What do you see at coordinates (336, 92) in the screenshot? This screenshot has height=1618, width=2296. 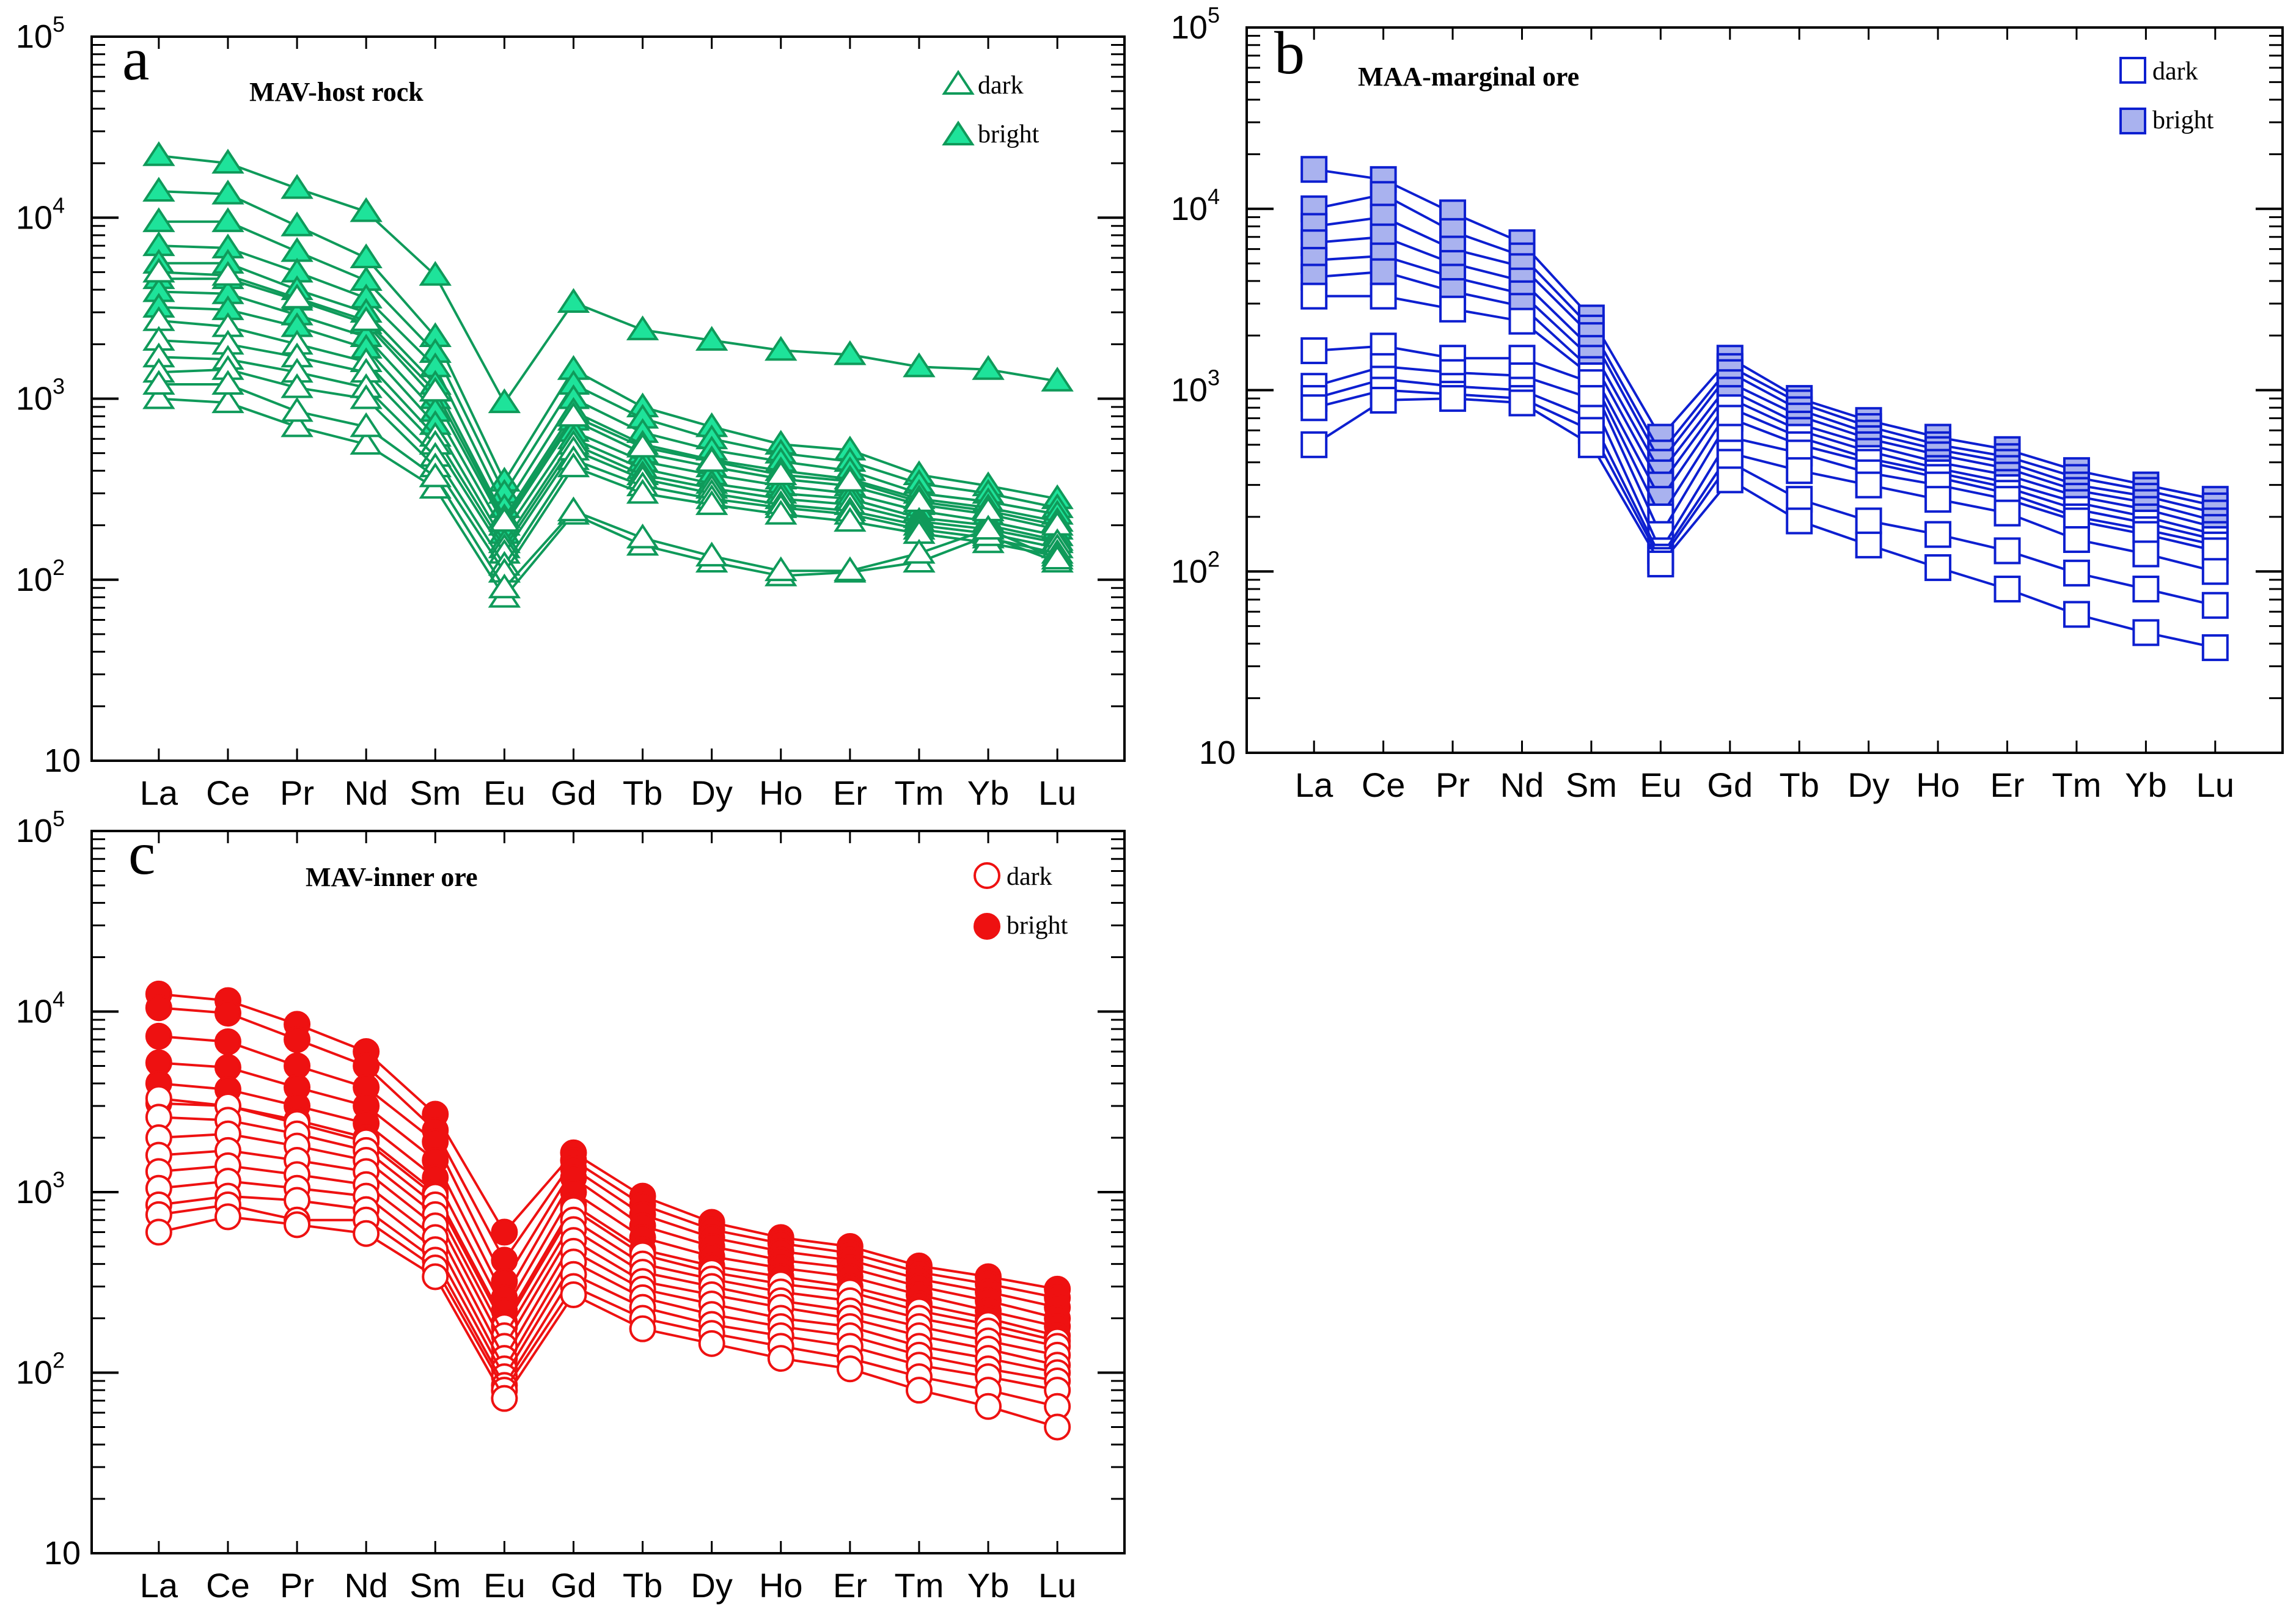 I see `panel-title: MAV-host rock` at bounding box center [336, 92].